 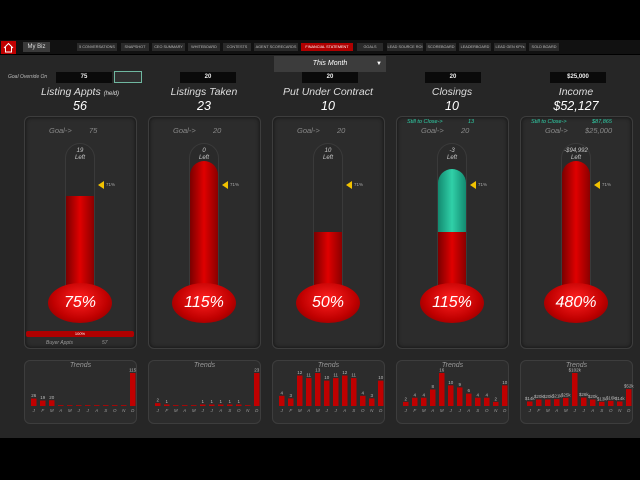 I want to click on trend-data-label-0-0: 26, so click(x=34, y=395).